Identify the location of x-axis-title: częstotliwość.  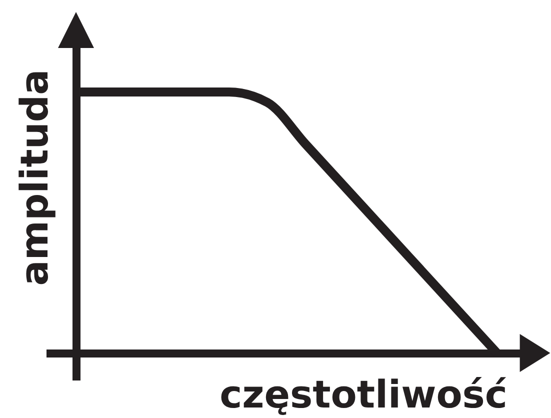
(364, 394).